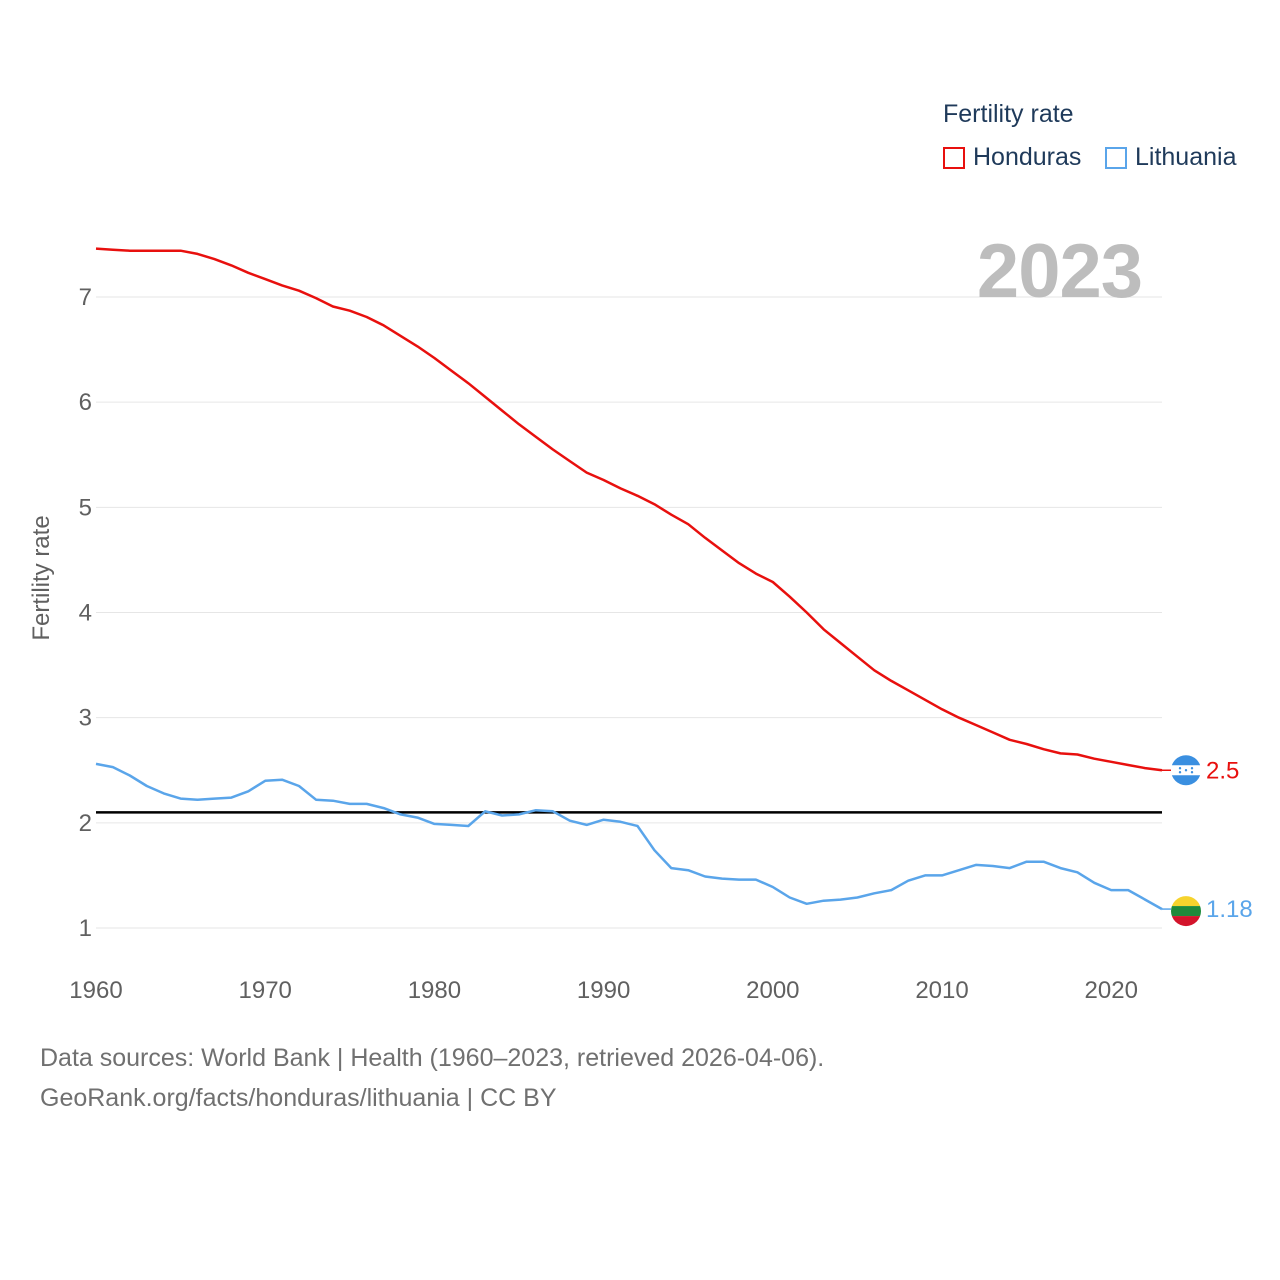  I want to click on y-tick-label: 5, so click(85, 507).